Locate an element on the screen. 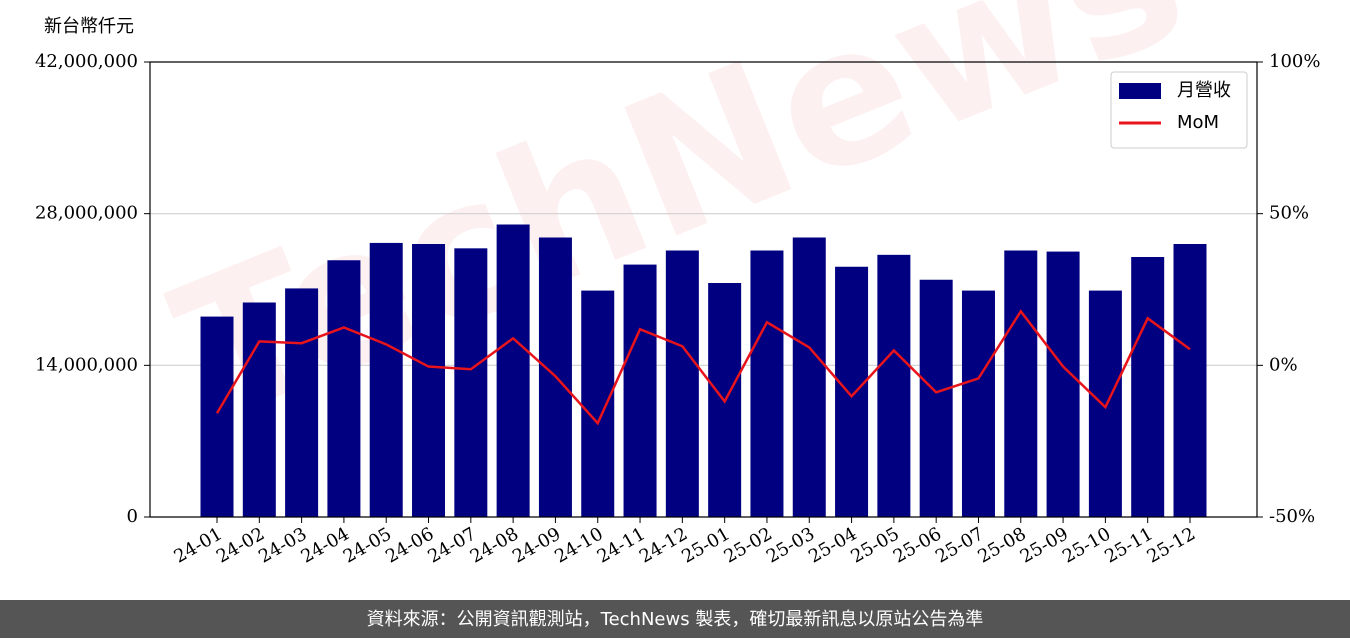 The width and height of the screenshot is (1350, 642). y-axis-label: 新台幣仟元 is located at coordinates (89, 26).